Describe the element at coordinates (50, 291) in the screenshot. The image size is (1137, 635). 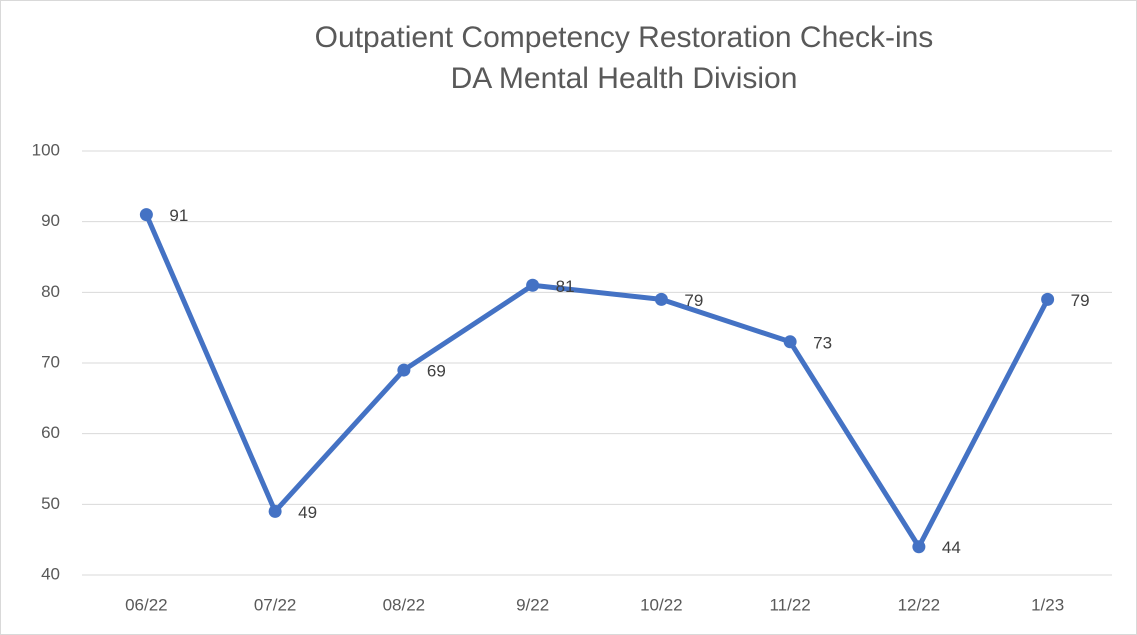
I see `y-tick-label: 80` at that location.